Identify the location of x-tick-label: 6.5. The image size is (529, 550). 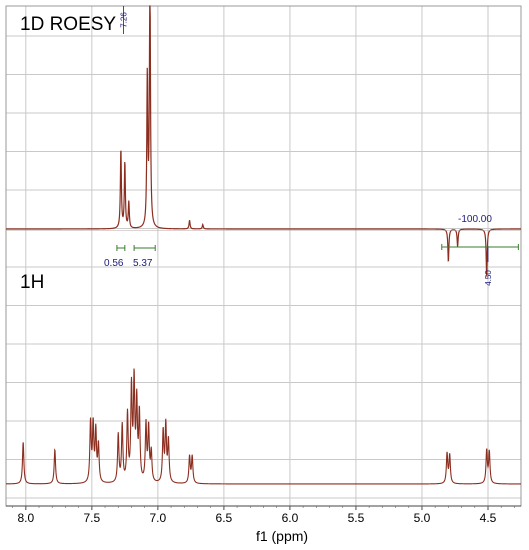
(224, 518).